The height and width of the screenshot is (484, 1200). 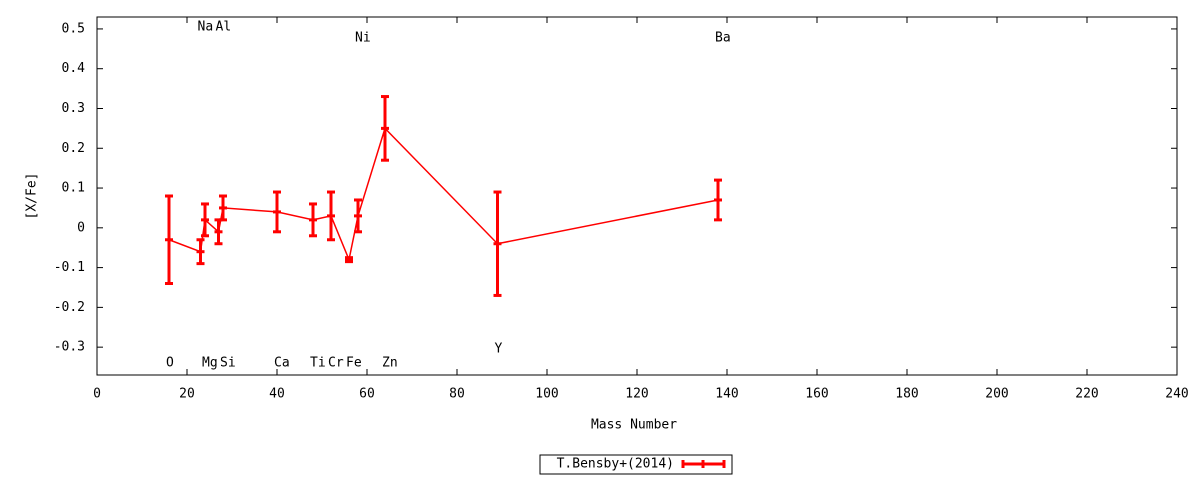 I want to click on y-axis-label: [X/Fe], so click(x=32, y=196).